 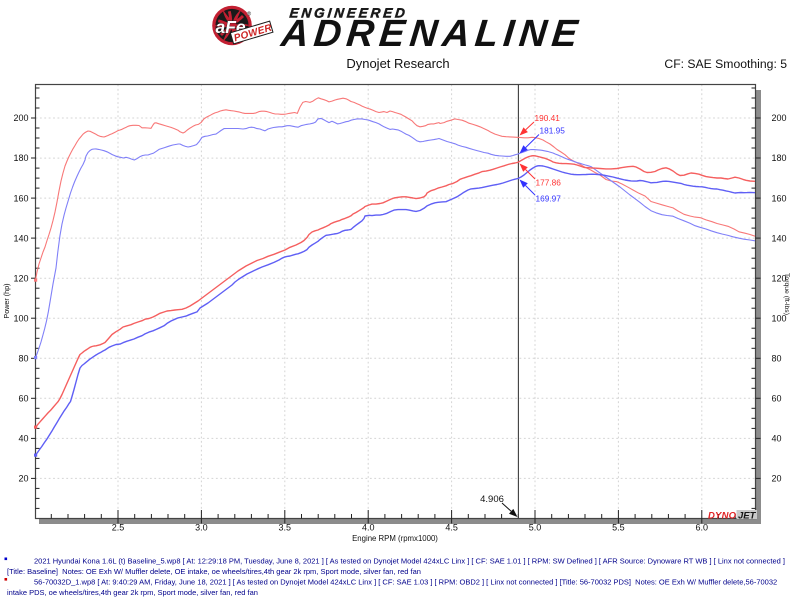 I want to click on svg-text: 6.0, so click(x=702, y=528).